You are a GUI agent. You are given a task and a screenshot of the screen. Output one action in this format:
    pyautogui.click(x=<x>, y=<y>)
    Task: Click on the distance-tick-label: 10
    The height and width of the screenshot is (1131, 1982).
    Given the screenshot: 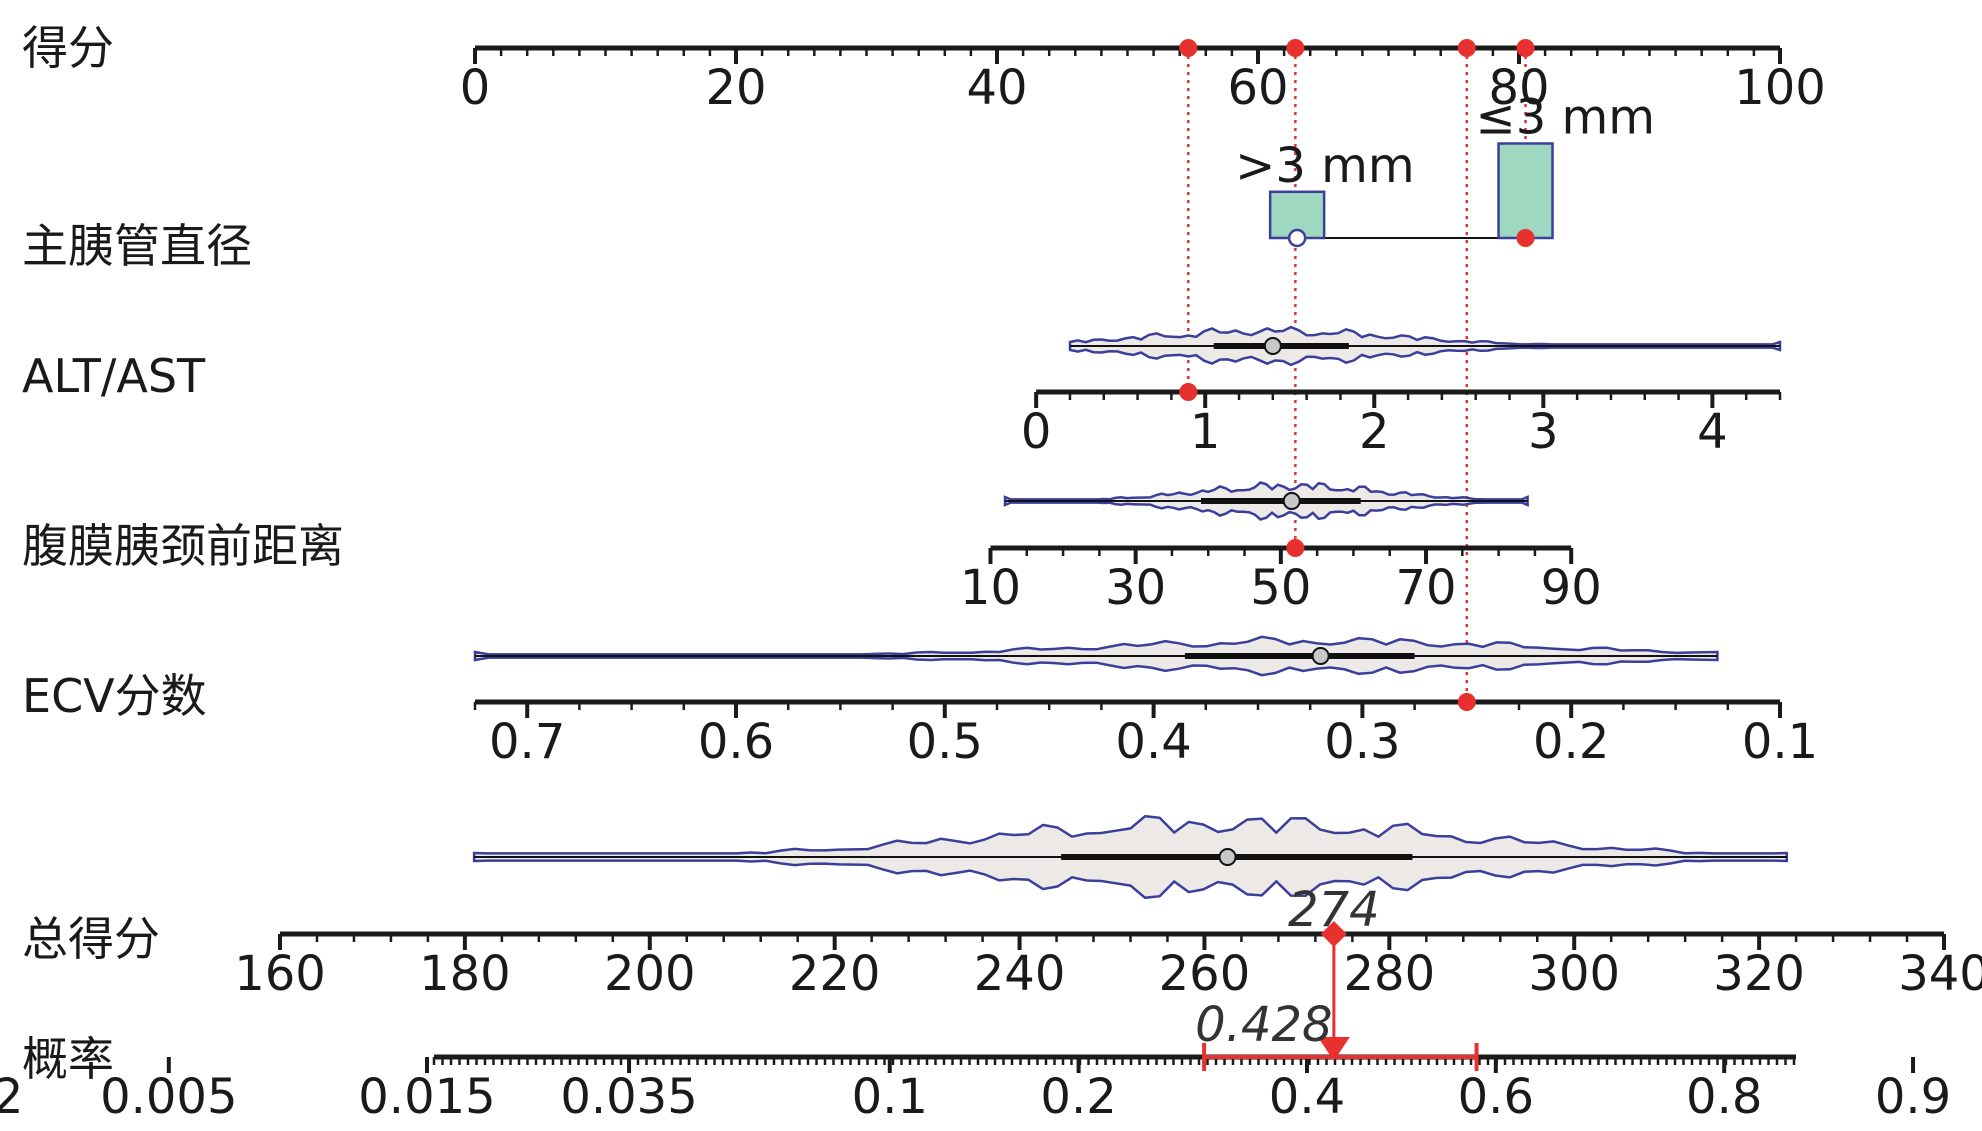 What is the action you would take?
    pyautogui.click(x=990, y=588)
    